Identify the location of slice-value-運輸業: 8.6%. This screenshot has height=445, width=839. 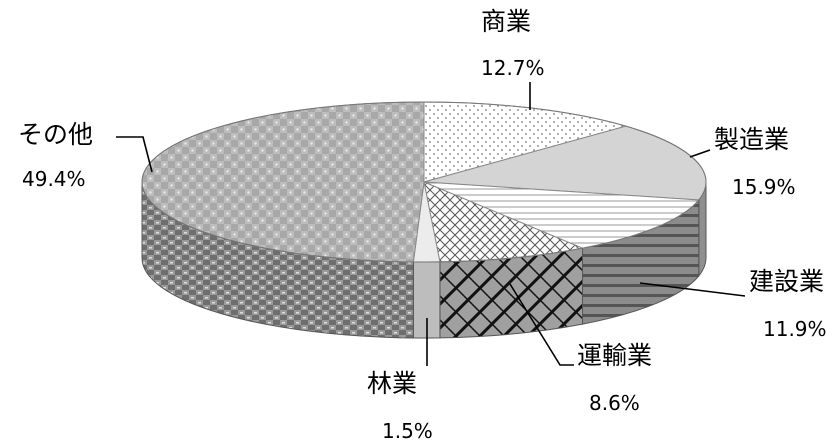
(614, 403).